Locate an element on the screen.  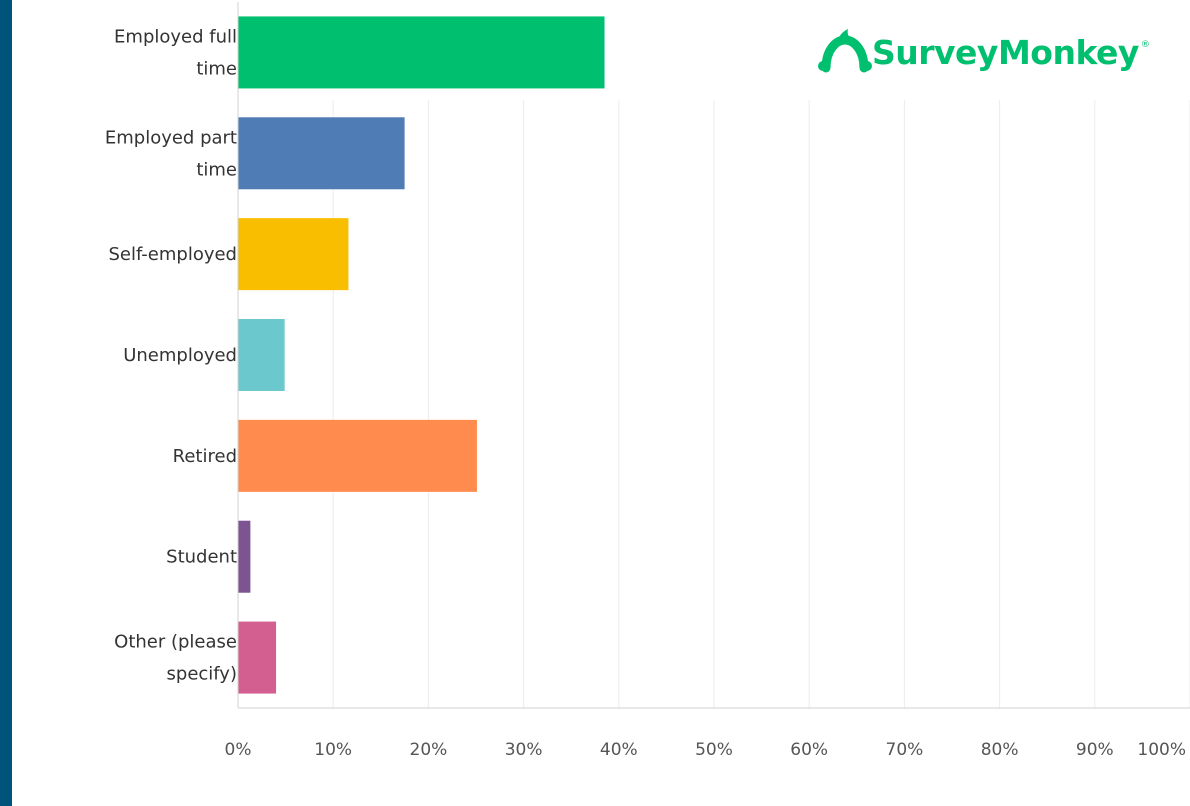
category-label: Retired is located at coordinates (205, 456).